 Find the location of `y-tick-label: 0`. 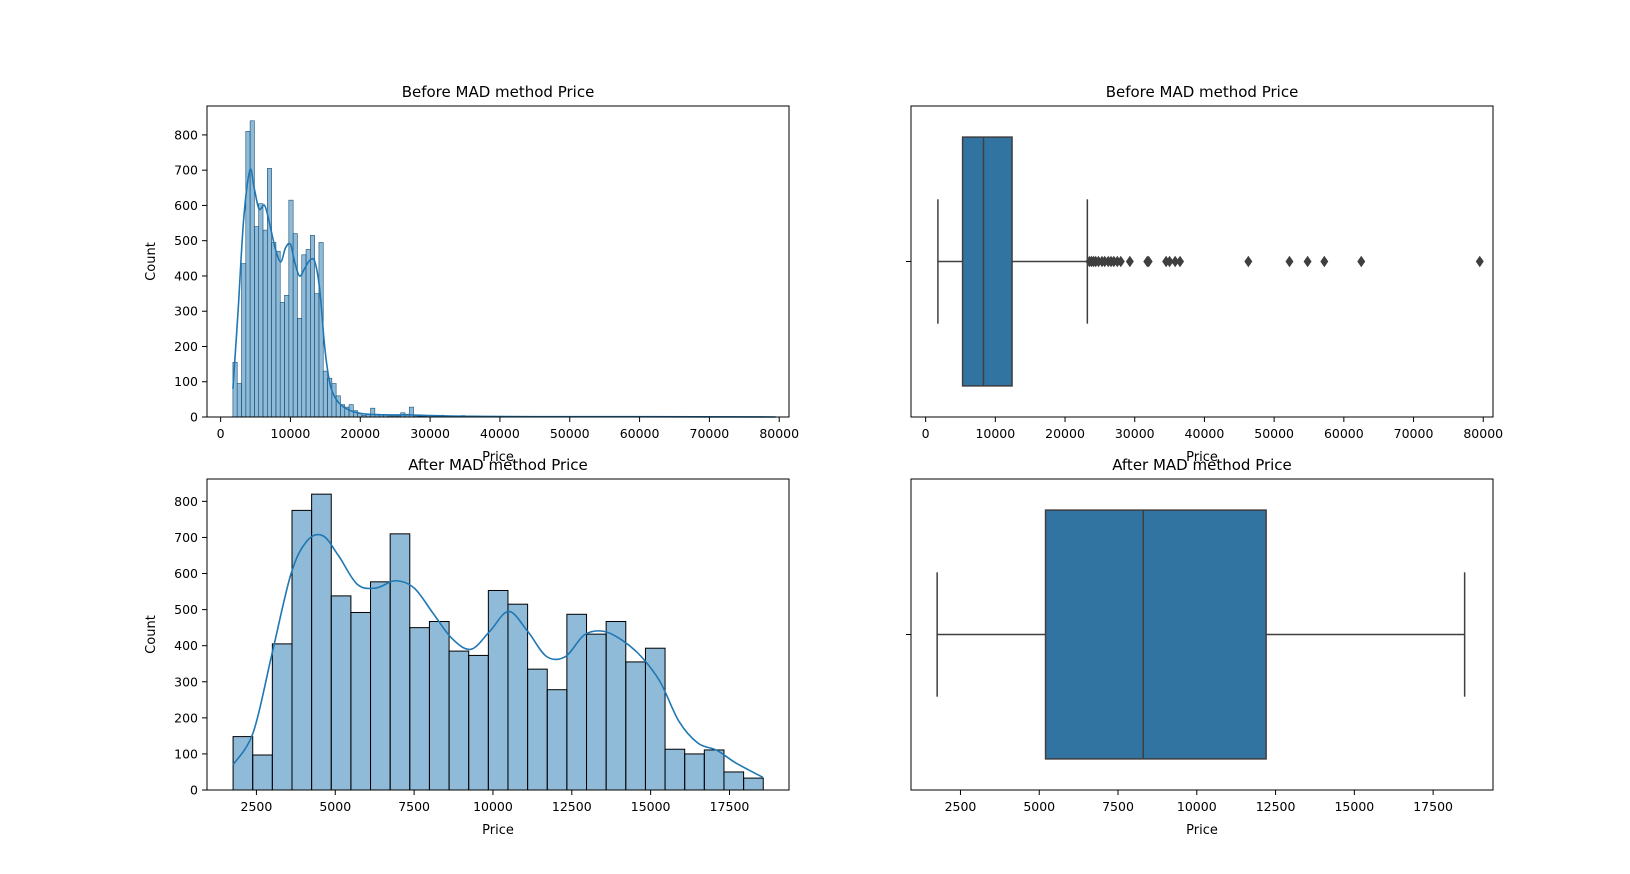

y-tick-label: 0 is located at coordinates (194, 790).